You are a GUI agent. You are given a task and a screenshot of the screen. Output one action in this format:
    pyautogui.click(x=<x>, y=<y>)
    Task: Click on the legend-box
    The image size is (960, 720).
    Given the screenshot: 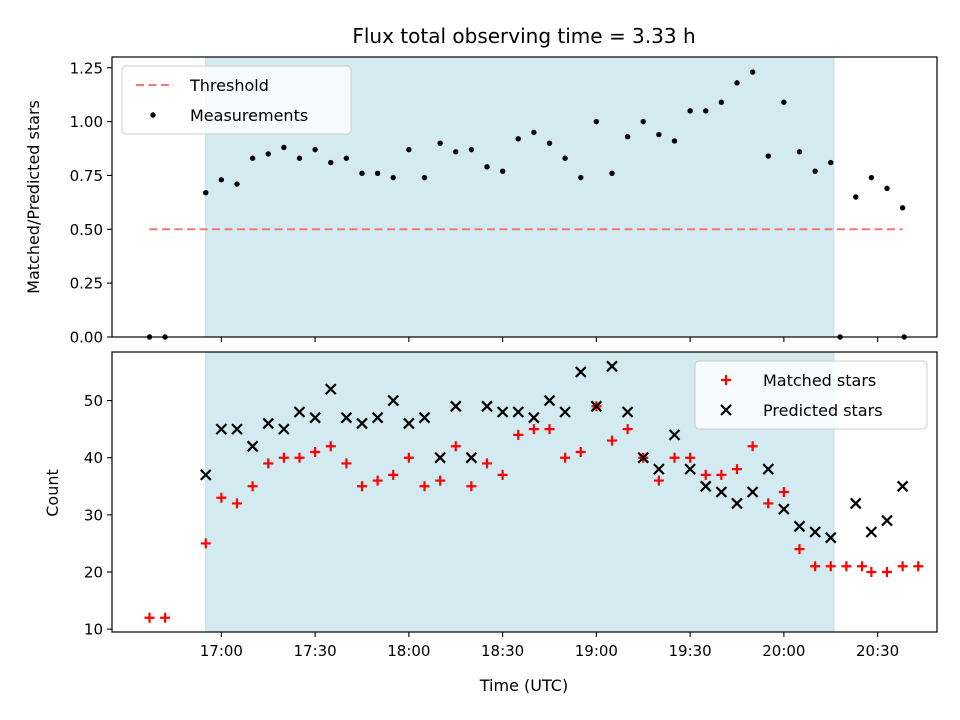 What is the action you would take?
    pyautogui.click(x=236, y=100)
    